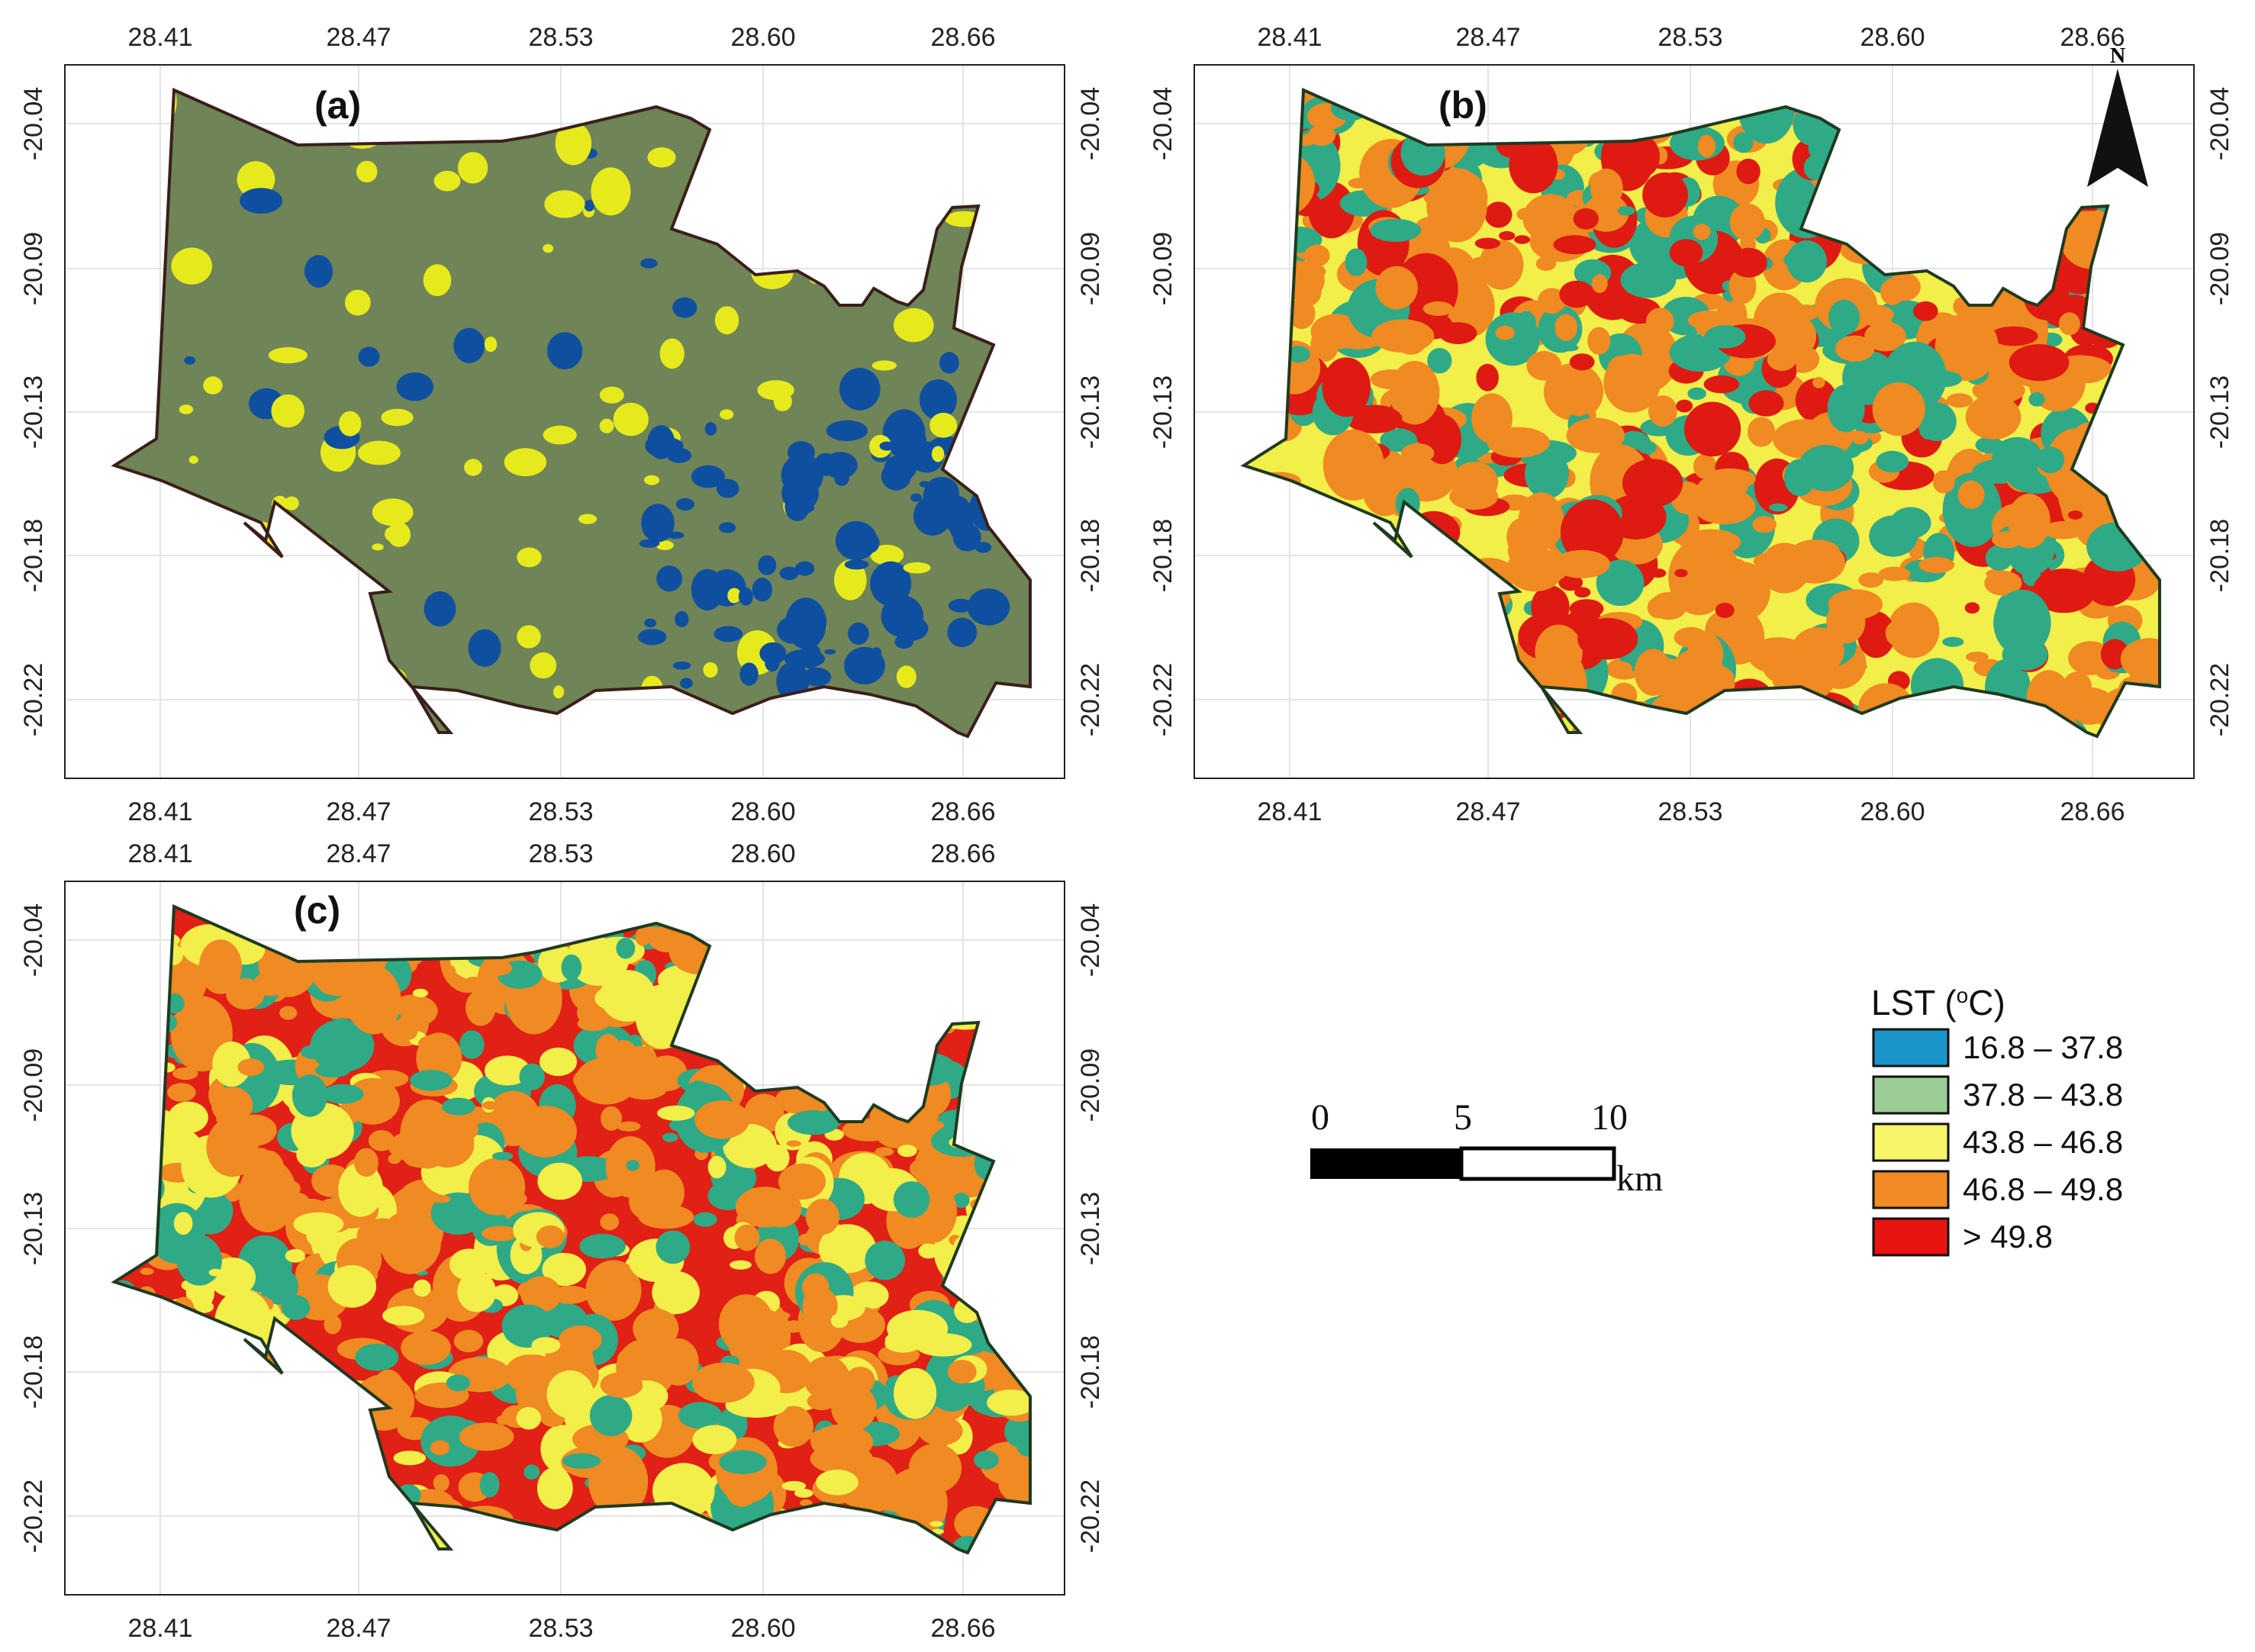  Describe the element at coordinates (1289, 37) in the screenshot. I see `x-tick-top-0: 28.41` at that location.